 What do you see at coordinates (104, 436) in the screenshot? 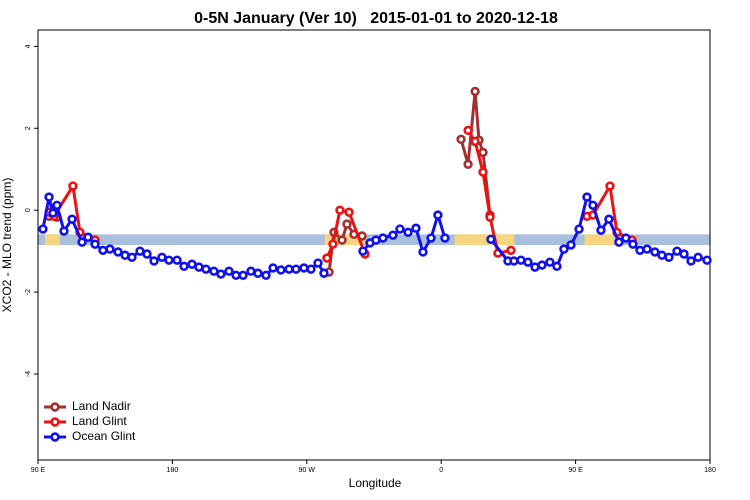
I see `legend-label: Ocean Glint` at bounding box center [104, 436].